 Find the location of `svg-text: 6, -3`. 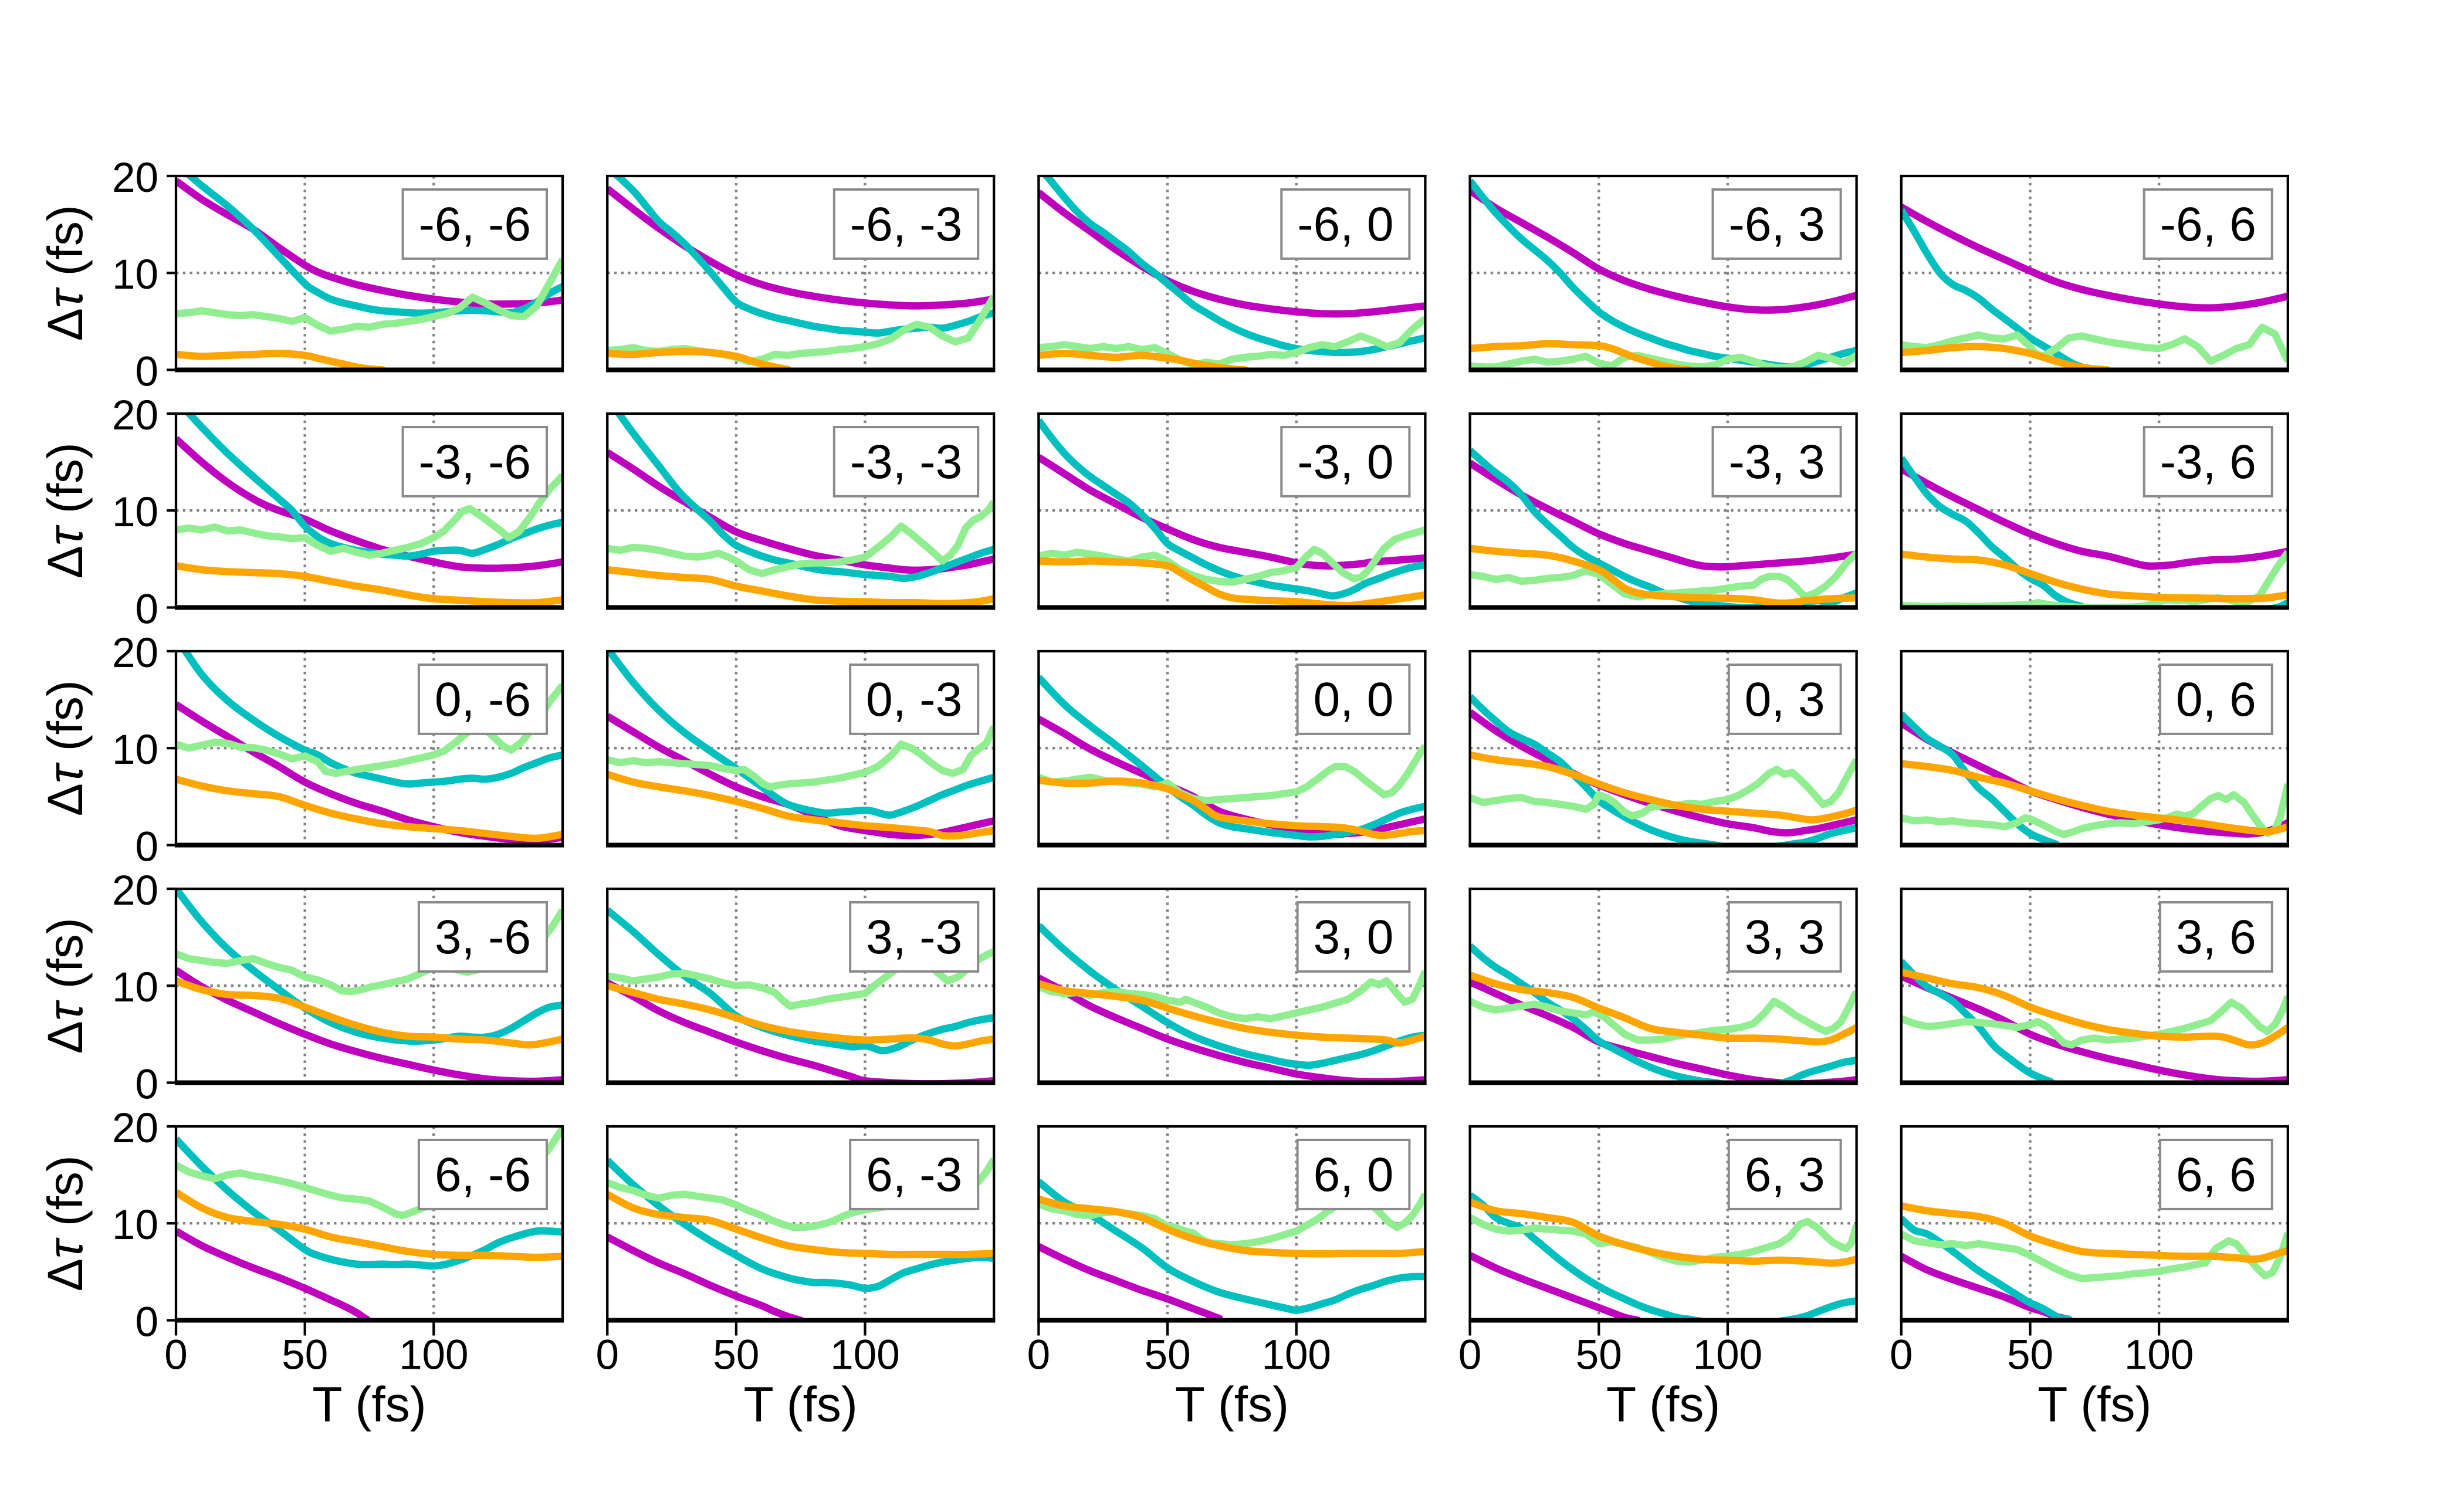

svg-text: 6, -3 is located at coordinates (914, 1174).